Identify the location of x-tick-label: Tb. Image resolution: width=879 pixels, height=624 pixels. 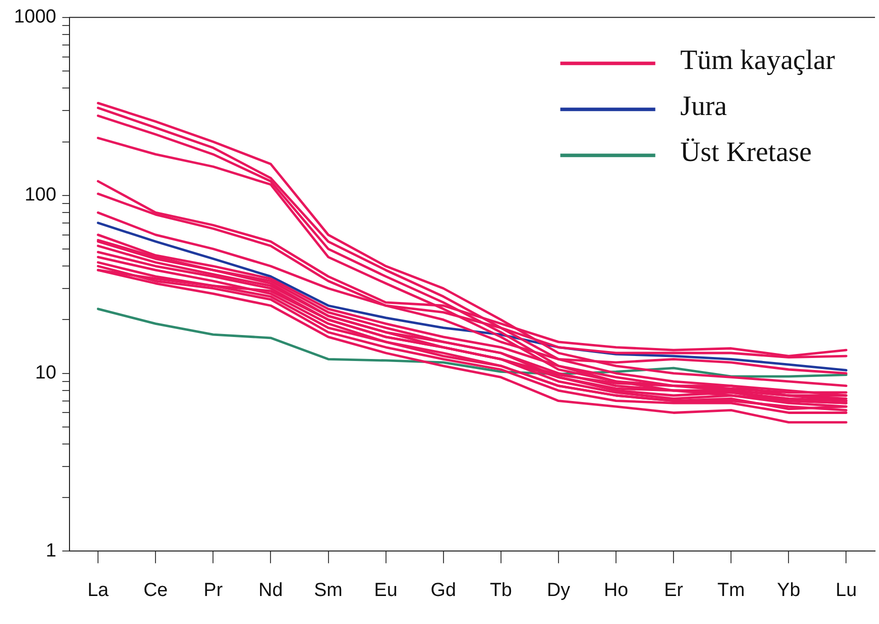
(501, 590).